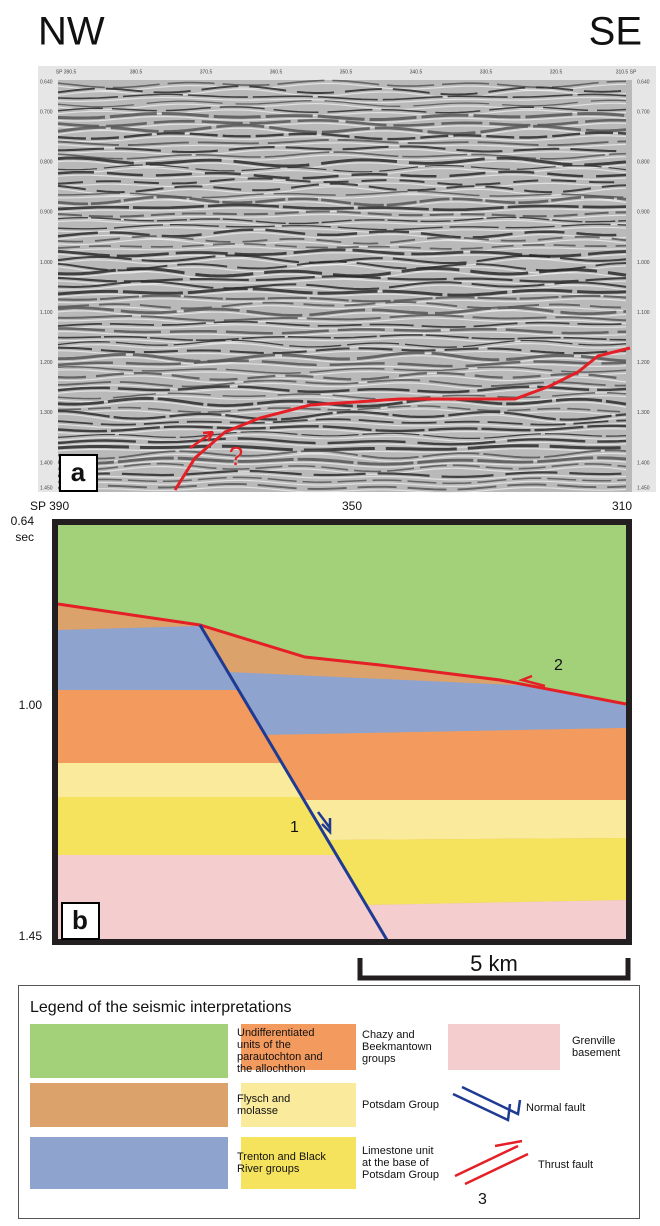 Image resolution: width=660 pixels, height=1226 pixels. Describe the element at coordinates (396, 1163) in the screenshot. I see `legend-label: at the base of` at that location.